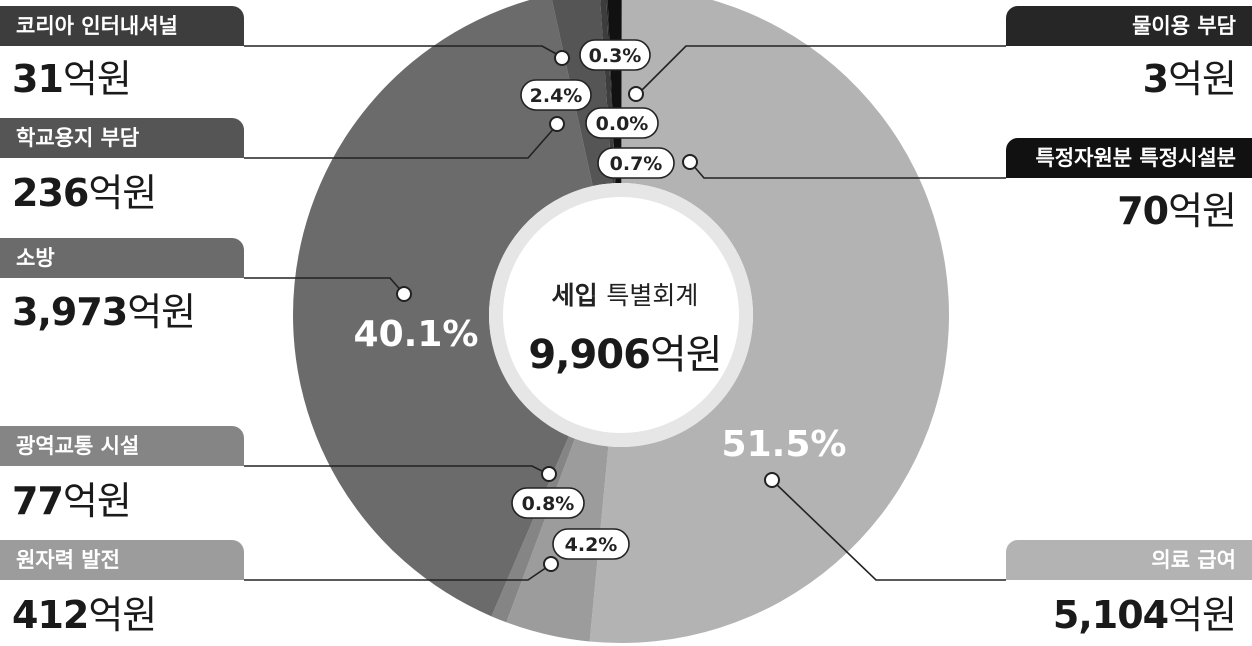 The image size is (1252, 646). I want to click on percent-pill-nuclear-power: 4.2%, so click(591, 544).